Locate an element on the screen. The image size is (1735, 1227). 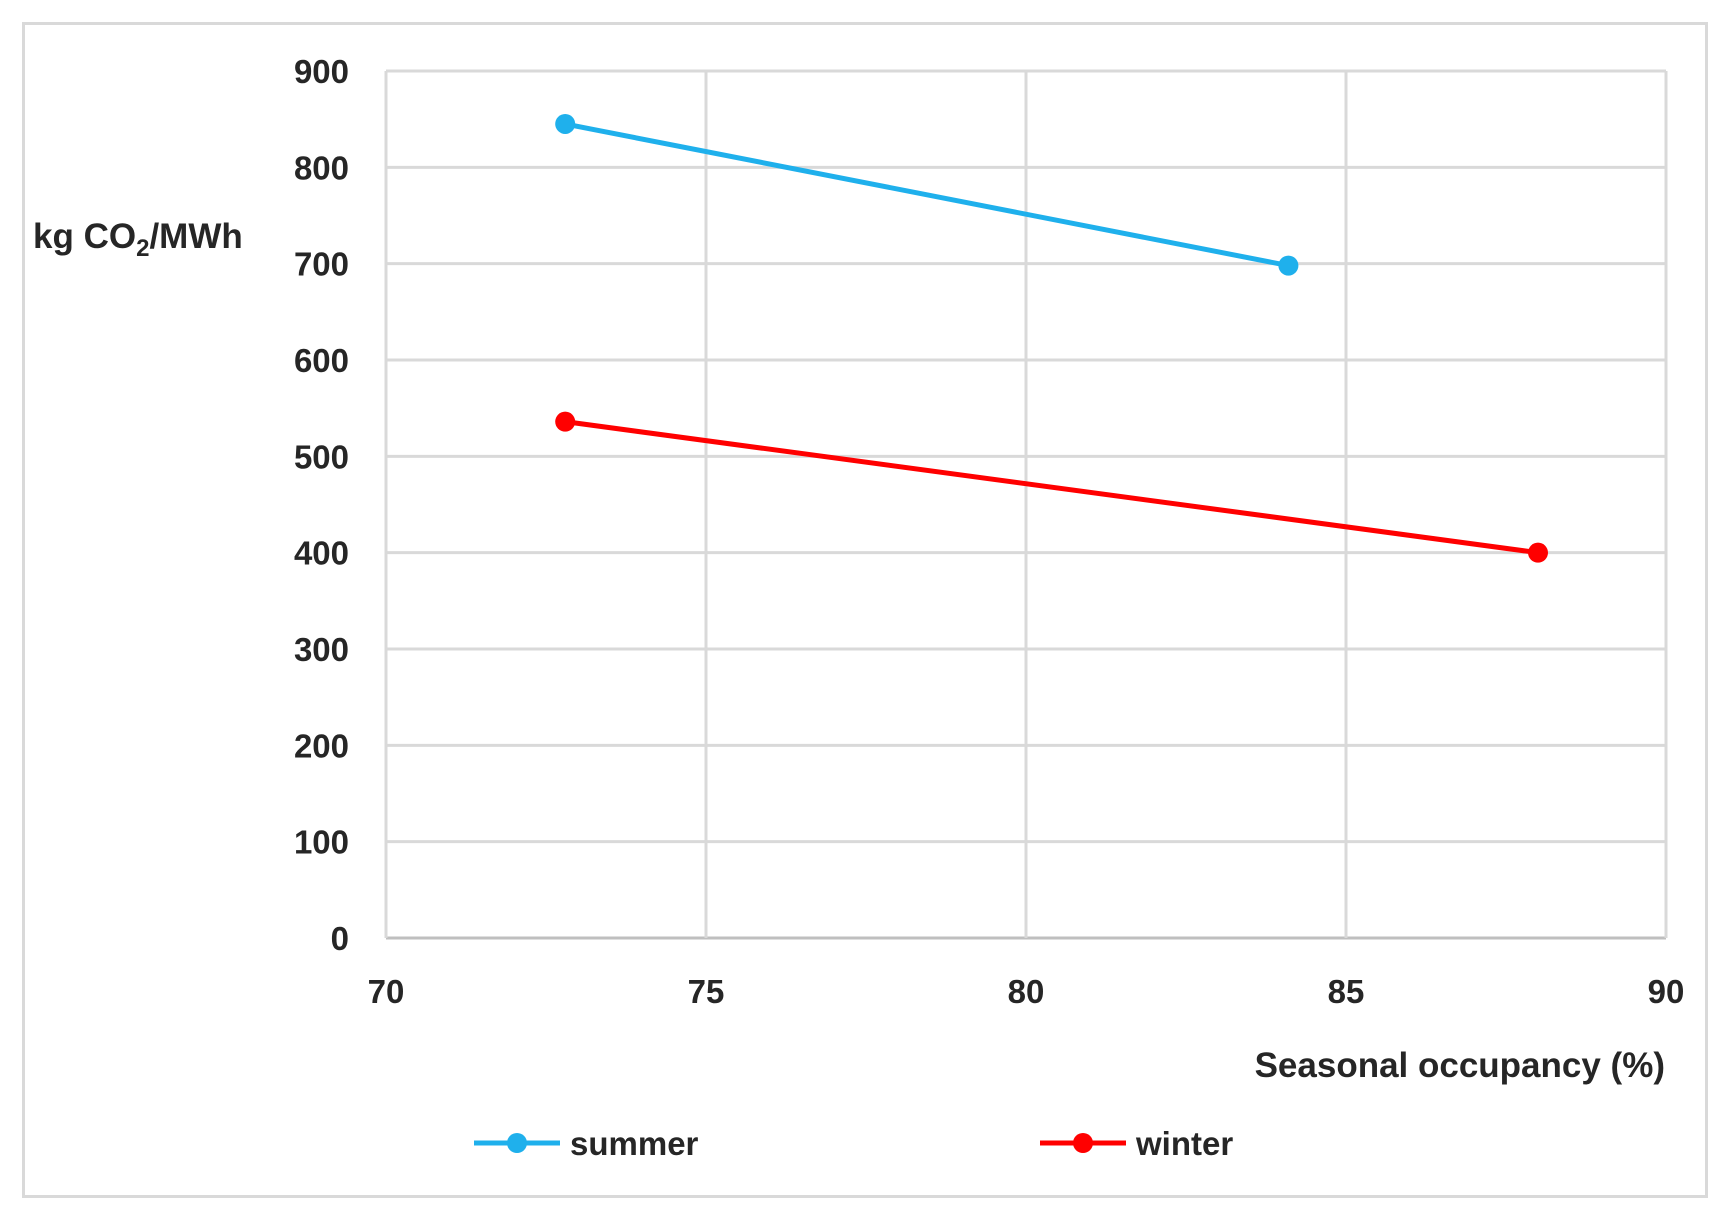
y-axis-label: kg CO2/MWh is located at coordinates (138, 239).